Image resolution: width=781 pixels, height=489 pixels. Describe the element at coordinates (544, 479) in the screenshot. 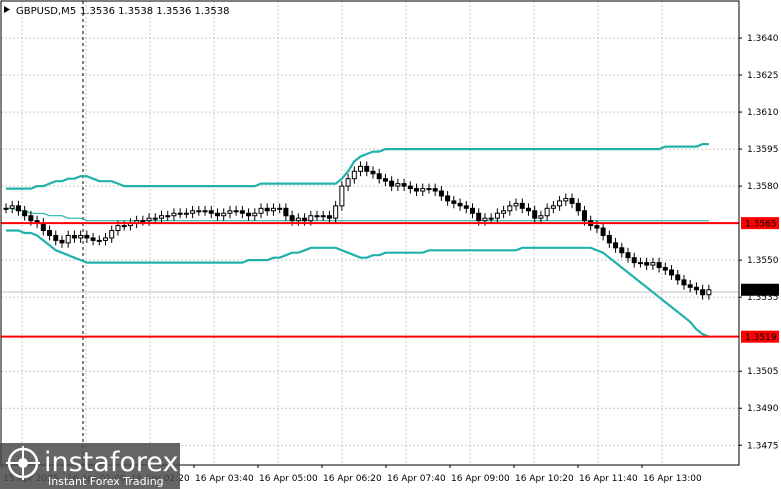

I see `x-tick-label: 16 Apr 10:20` at that location.